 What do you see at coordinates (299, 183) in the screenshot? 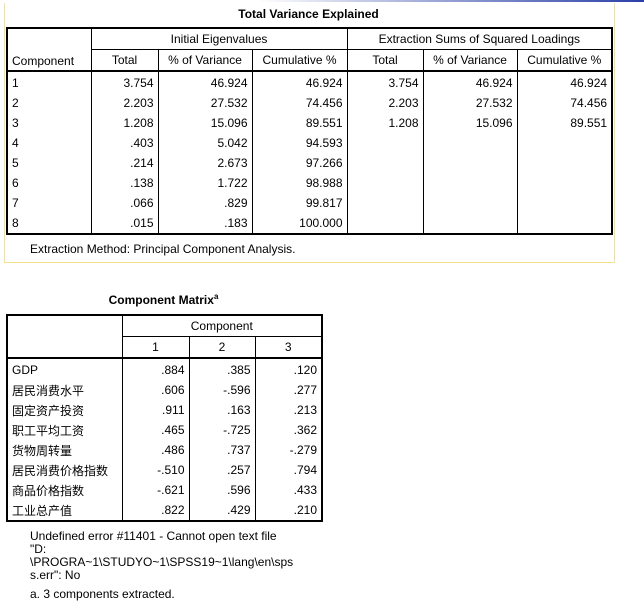
I see `table-cell: 98.988` at bounding box center [299, 183].